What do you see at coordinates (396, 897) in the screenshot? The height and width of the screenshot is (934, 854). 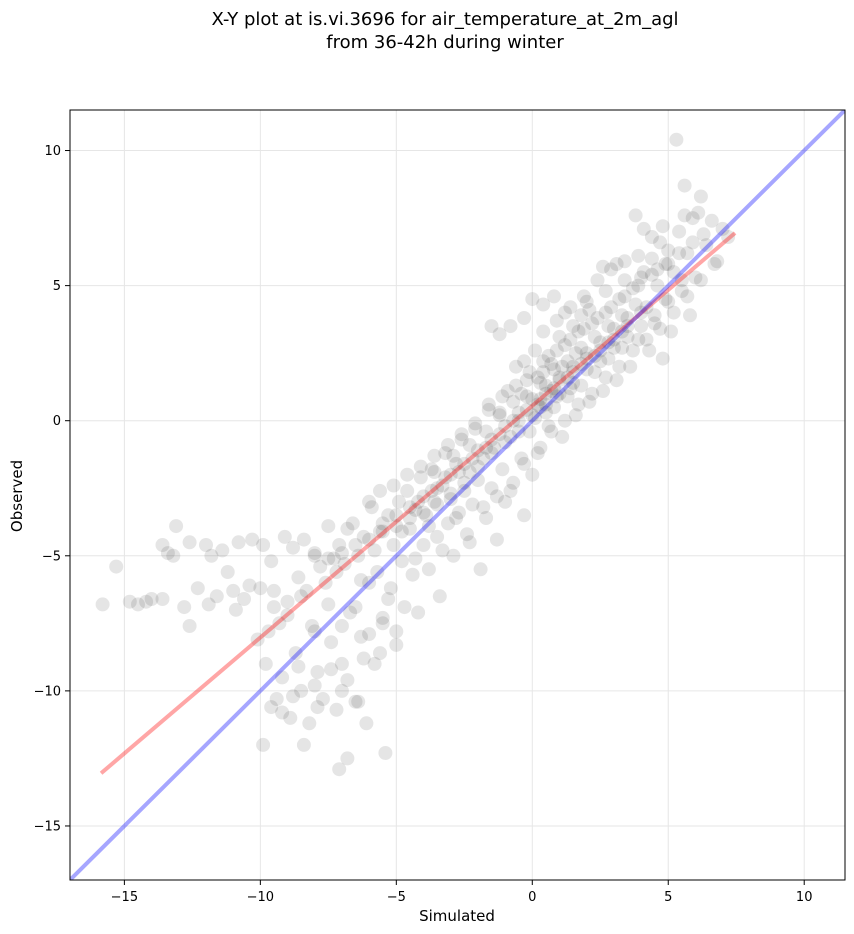 I see `x-tick-label: −5` at bounding box center [396, 897].